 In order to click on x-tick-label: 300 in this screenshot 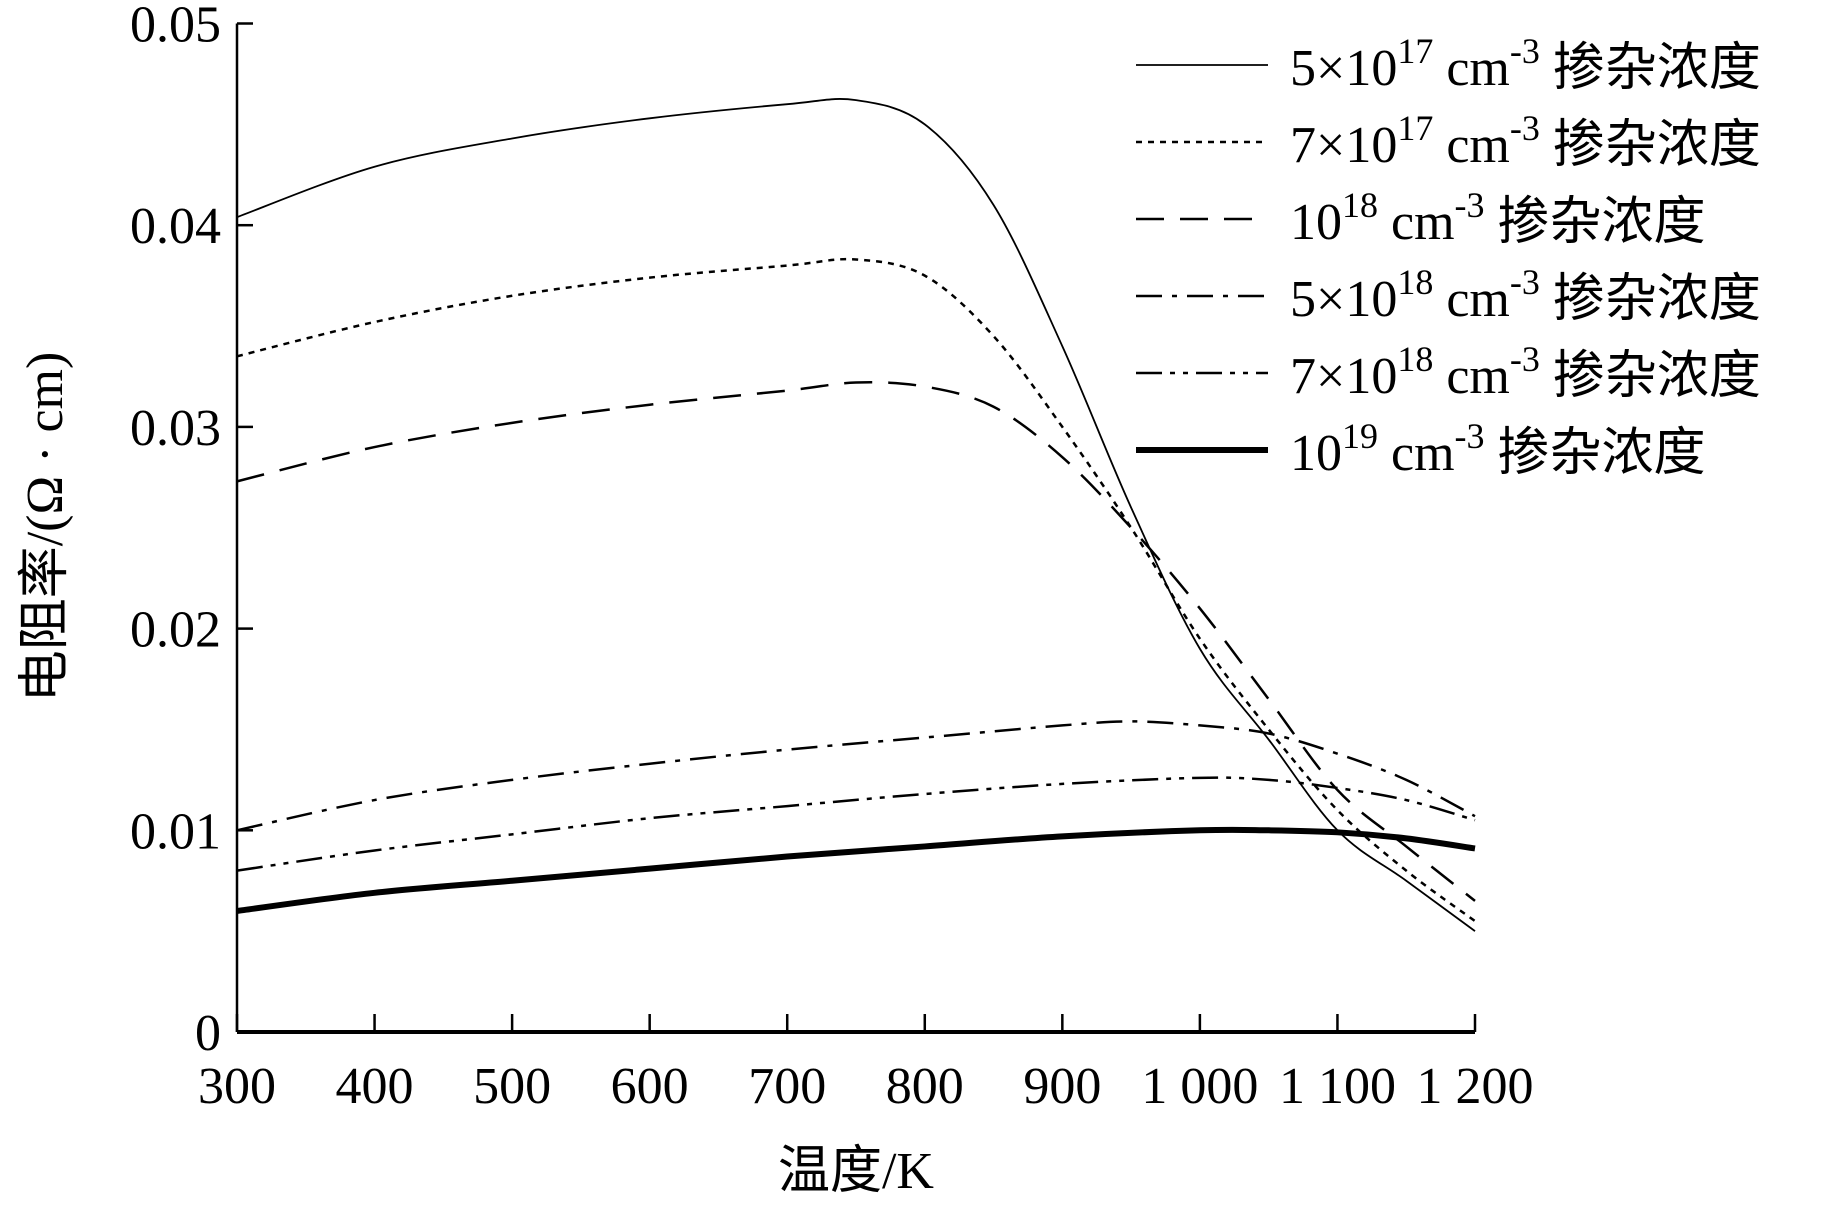, I will do `click(237, 1086)`.